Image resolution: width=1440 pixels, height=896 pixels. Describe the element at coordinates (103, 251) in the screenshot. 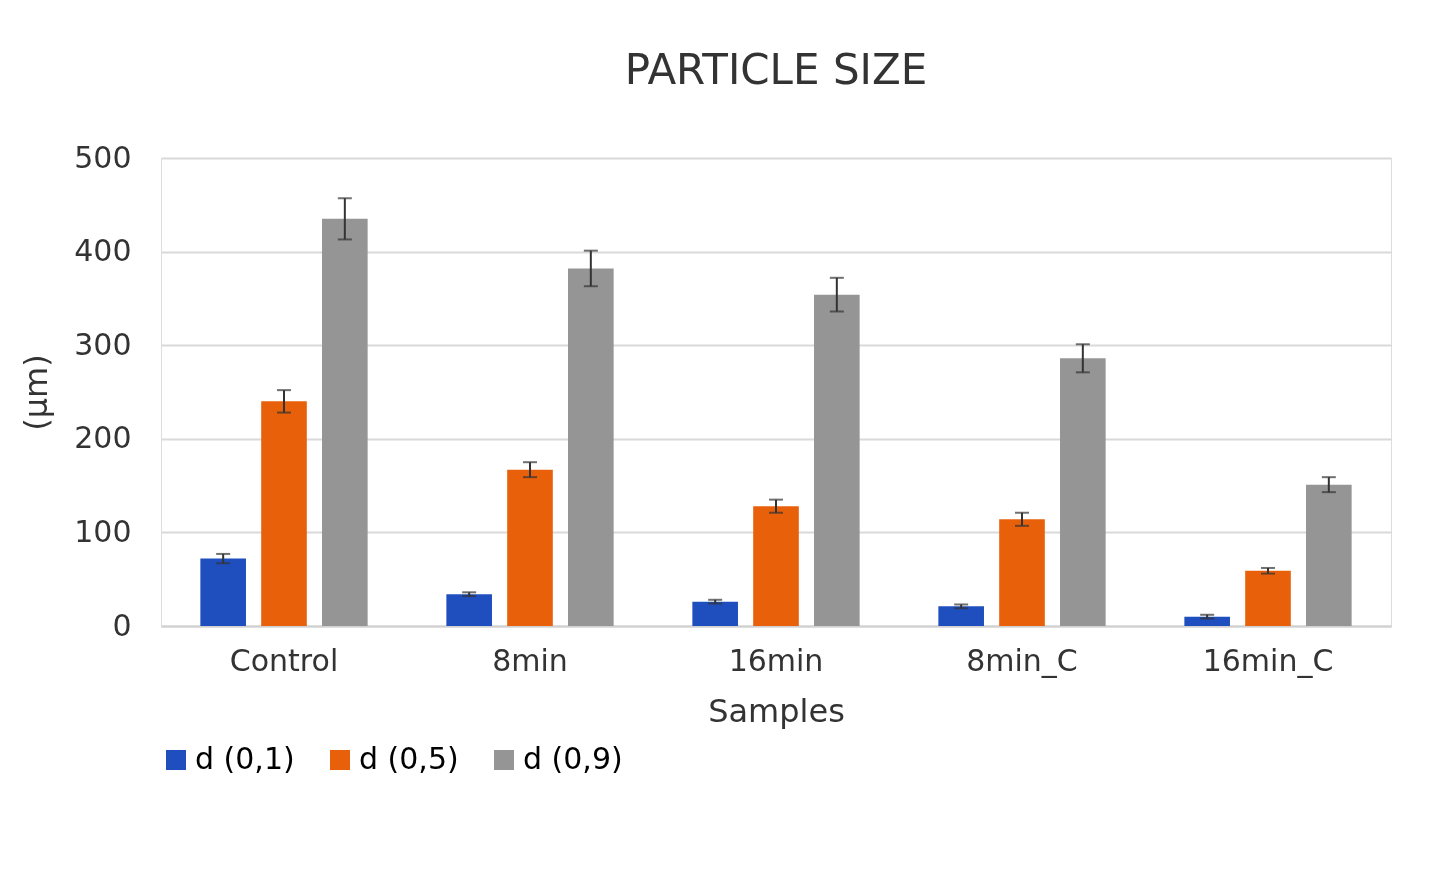

I see `y-tick-label: 400` at that location.